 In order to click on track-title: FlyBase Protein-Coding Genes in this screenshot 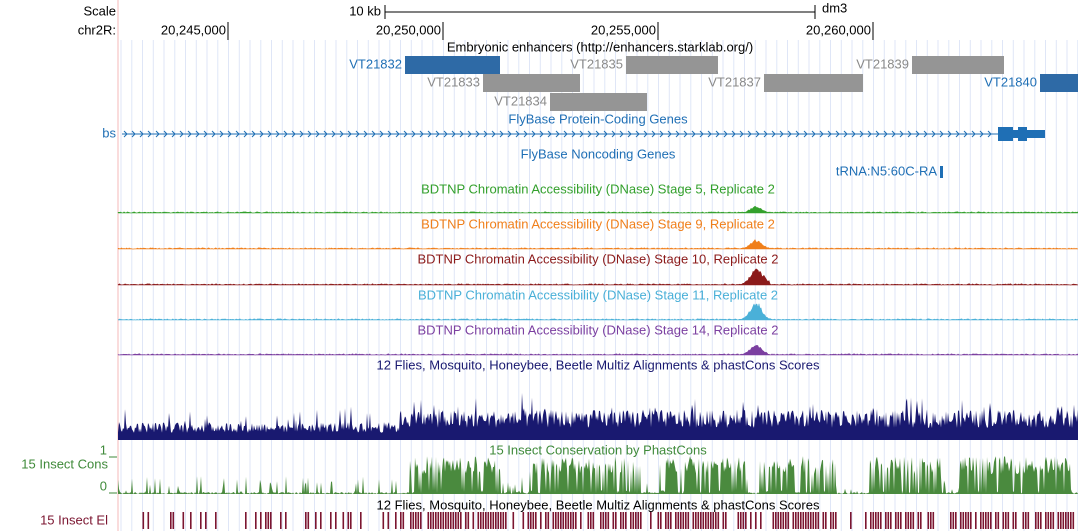, I will do `click(598, 118)`.